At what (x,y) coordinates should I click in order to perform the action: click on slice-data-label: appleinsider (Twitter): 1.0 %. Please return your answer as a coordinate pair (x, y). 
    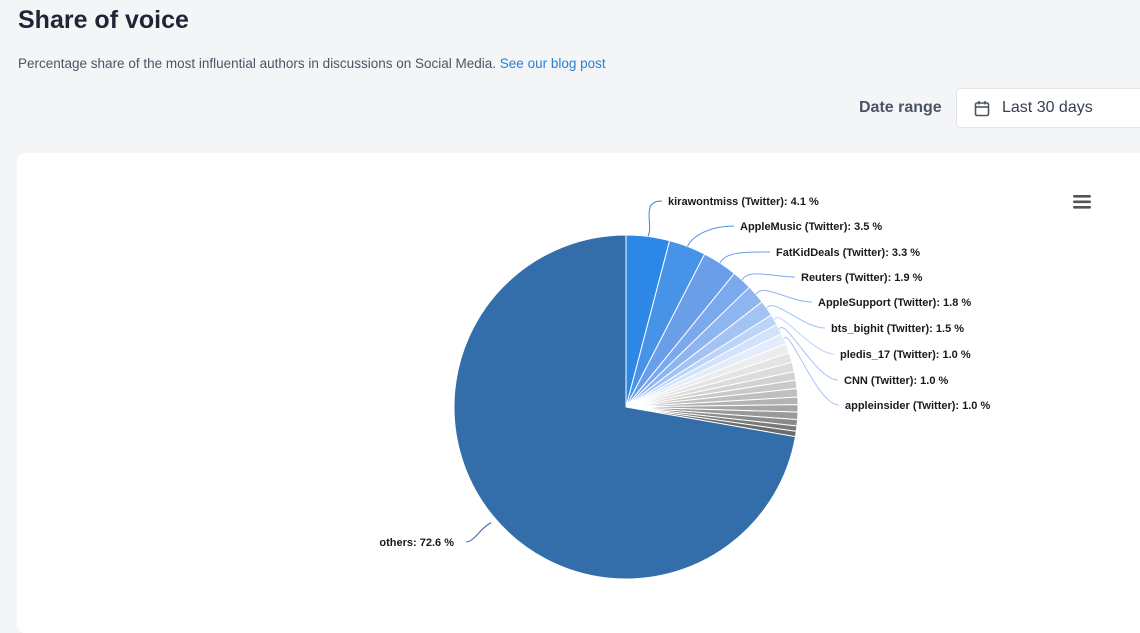
    Looking at the image, I should click on (917, 406).